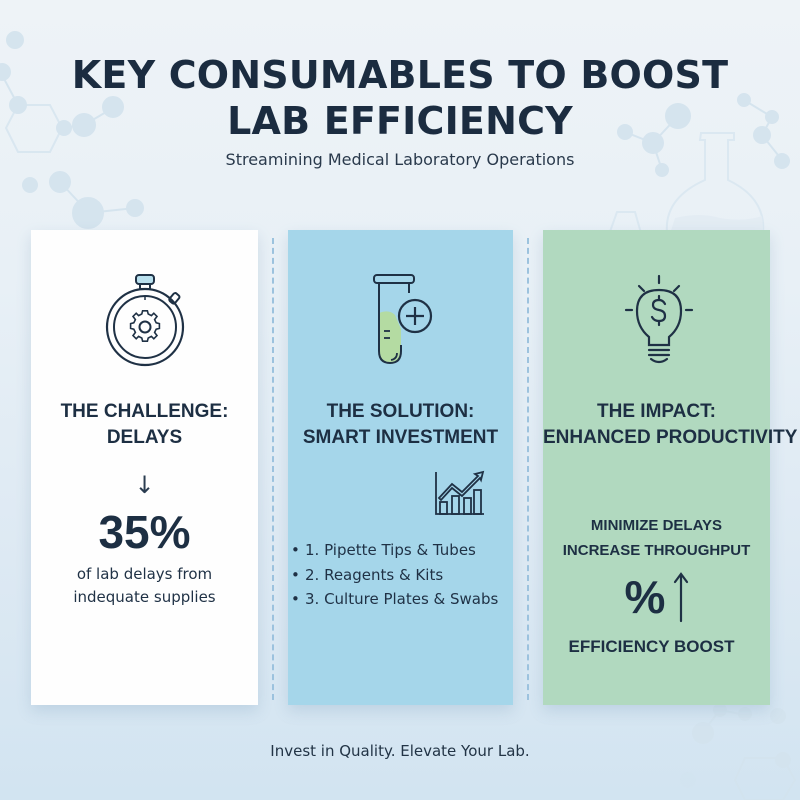 The width and height of the screenshot is (800, 800). What do you see at coordinates (400, 98) in the screenshot?
I see `page-title: KEY CONSUMABLES TO BOOST LAB EFFICIENCY` at bounding box center [400, 98].